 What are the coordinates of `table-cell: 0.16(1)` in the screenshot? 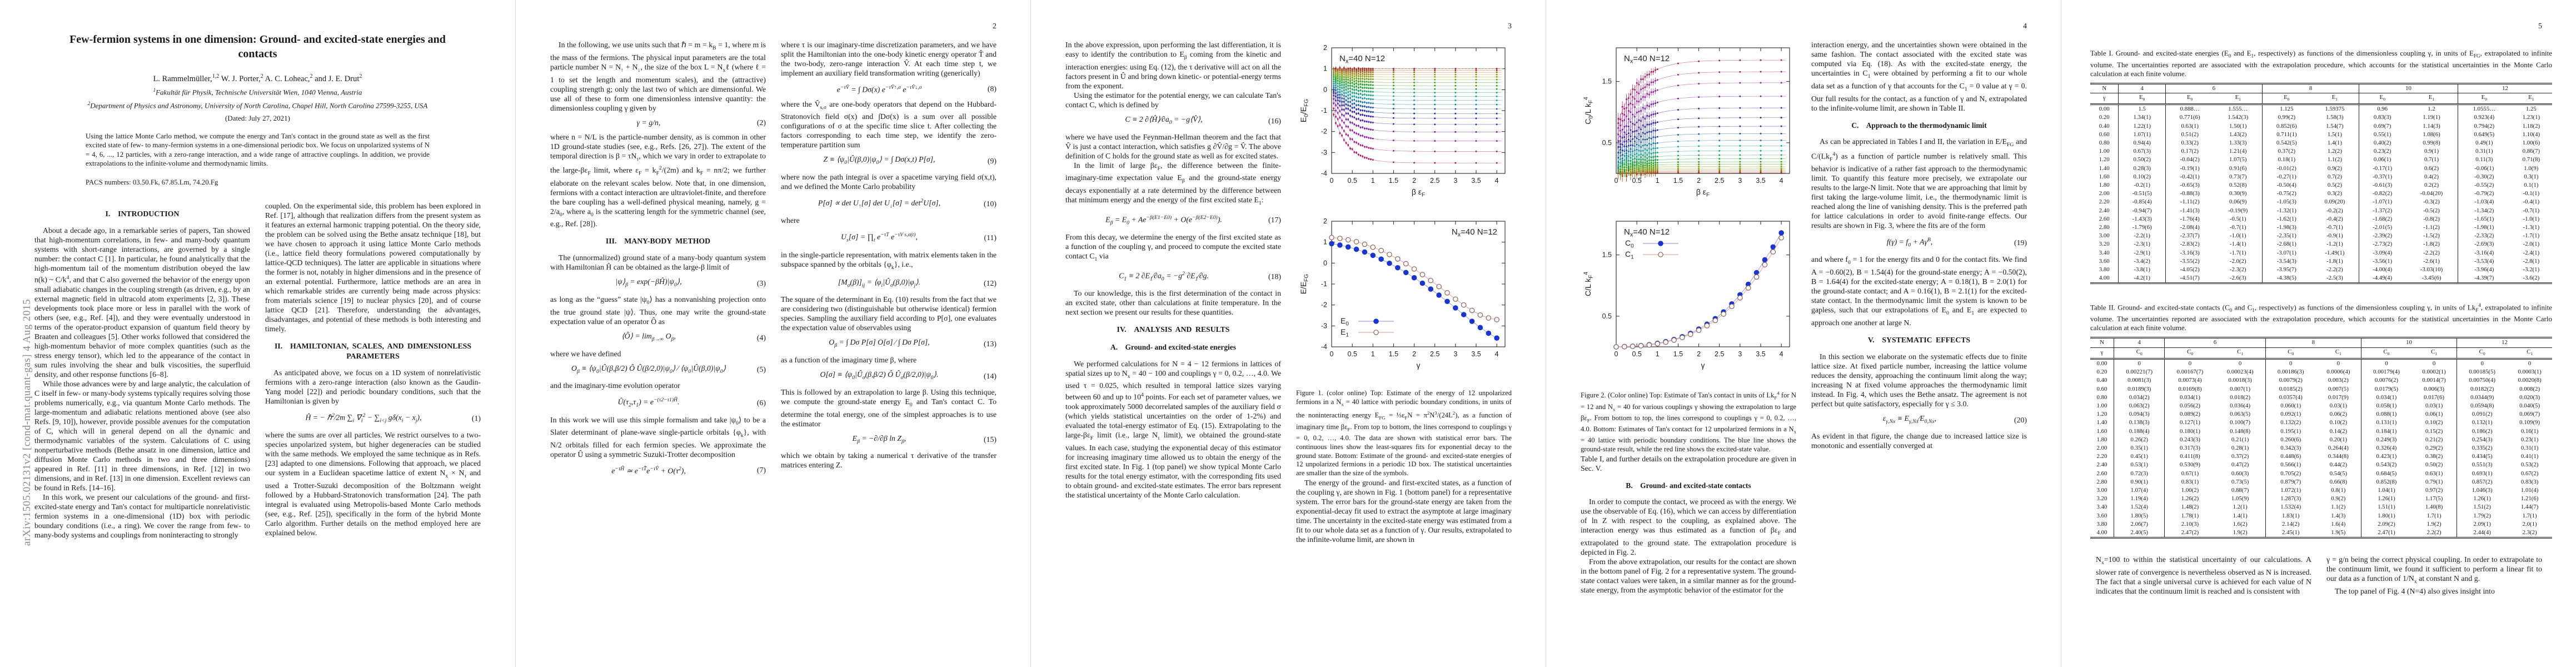 It's located at (2529, 431).